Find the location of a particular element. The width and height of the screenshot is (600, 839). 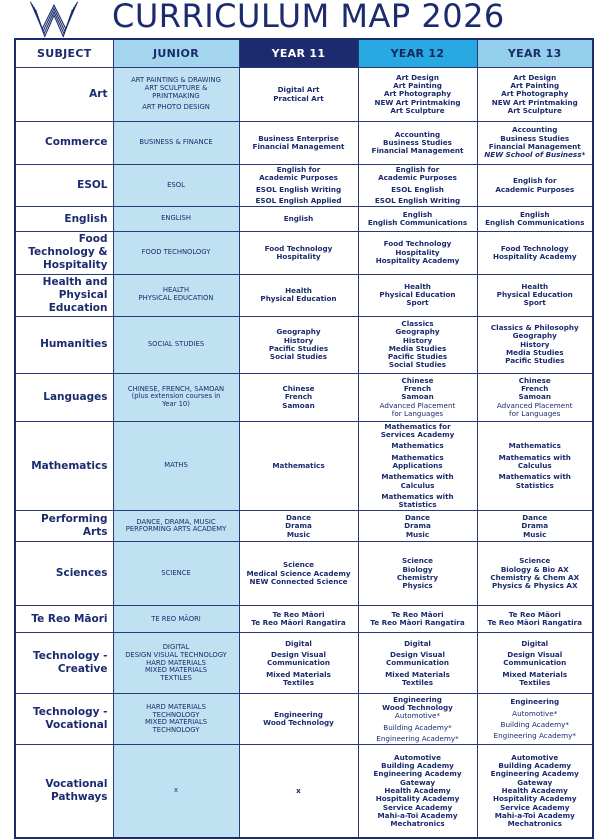

course-item: ESOL English Writing is located at coordinates (417, 200).